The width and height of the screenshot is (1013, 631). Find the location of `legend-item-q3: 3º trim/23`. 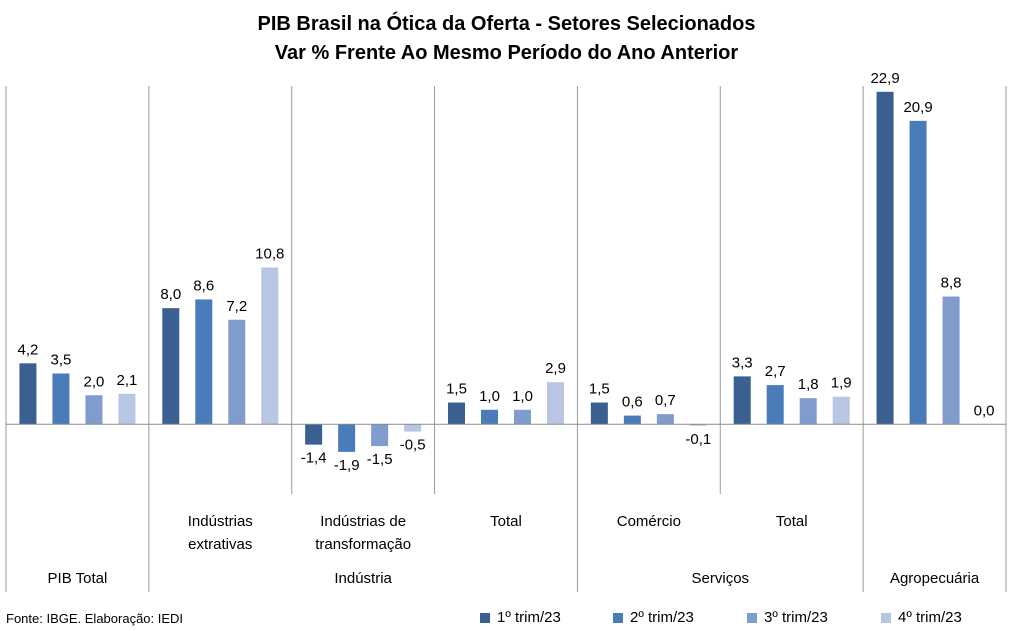

legend-item-q3: 3º trim/23 is located at coordinates (787, 617).